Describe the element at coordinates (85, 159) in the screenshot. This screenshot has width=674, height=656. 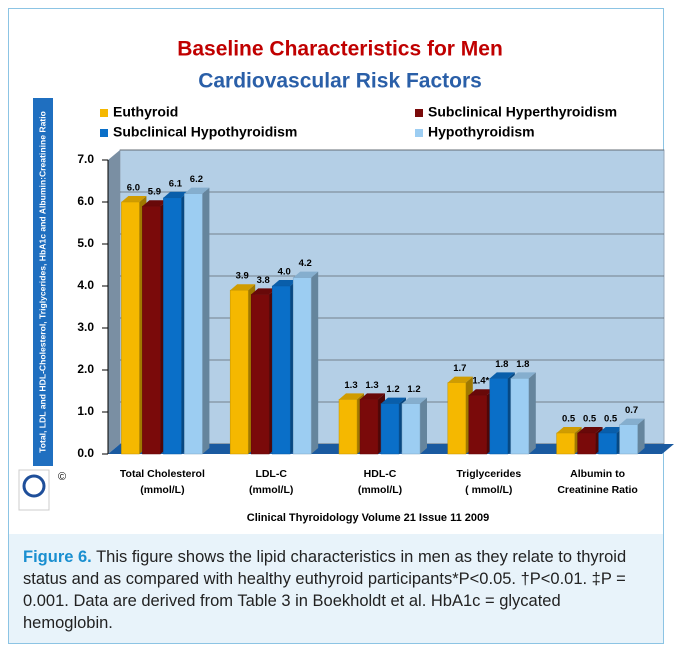
I see `y-tick-label: 7.0` at that location.